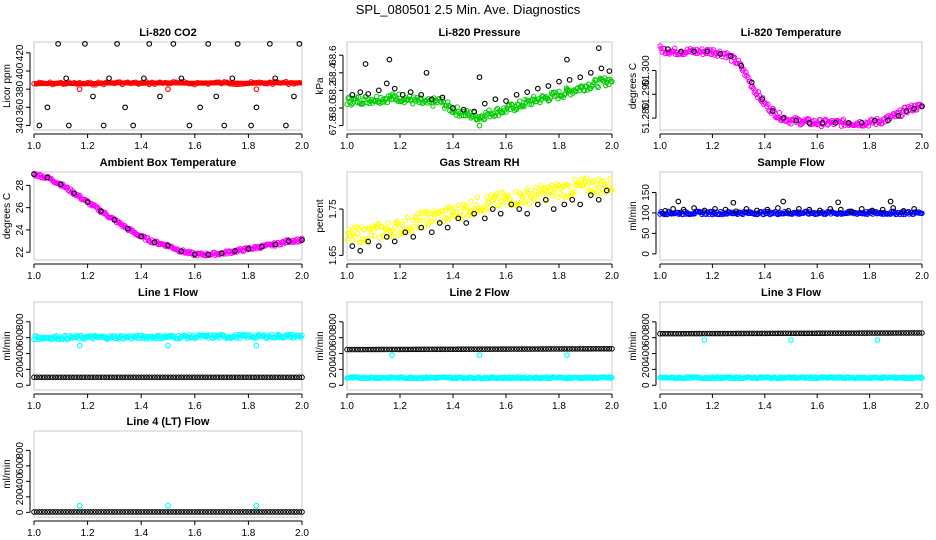 The width and height of the screenshot is (936, 540). I want to click on y-tick-label: 0, so click(333, 385).